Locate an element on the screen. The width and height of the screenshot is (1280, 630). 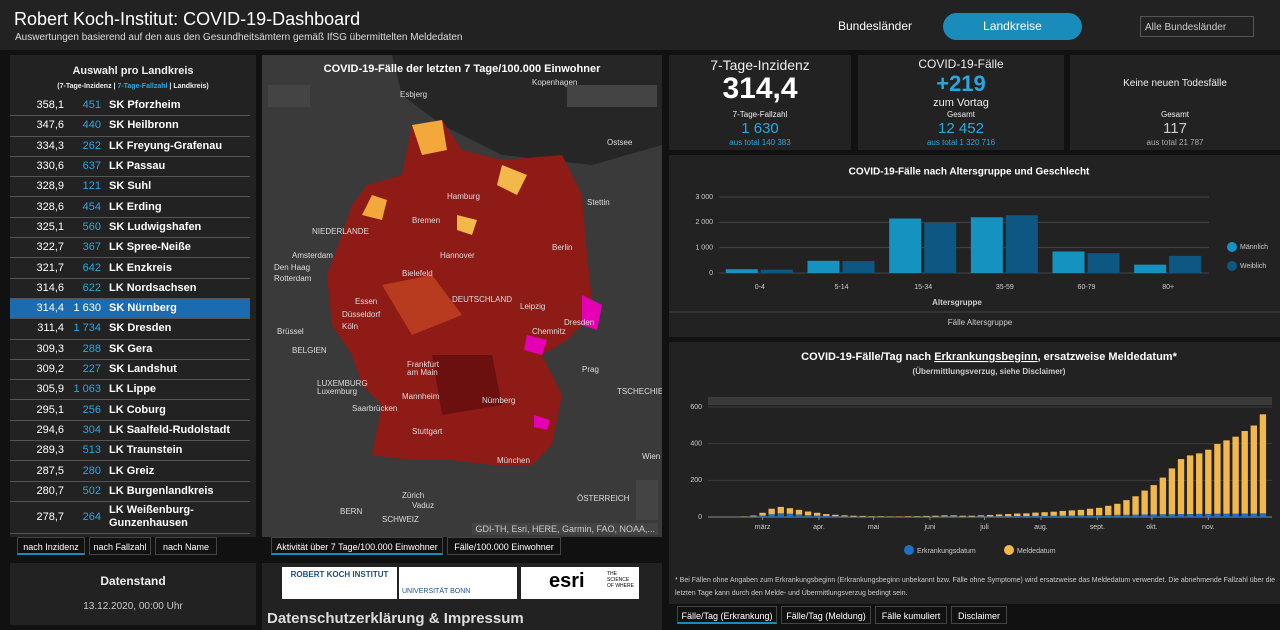
case-count: 513 is located at coordinates (91, 450).